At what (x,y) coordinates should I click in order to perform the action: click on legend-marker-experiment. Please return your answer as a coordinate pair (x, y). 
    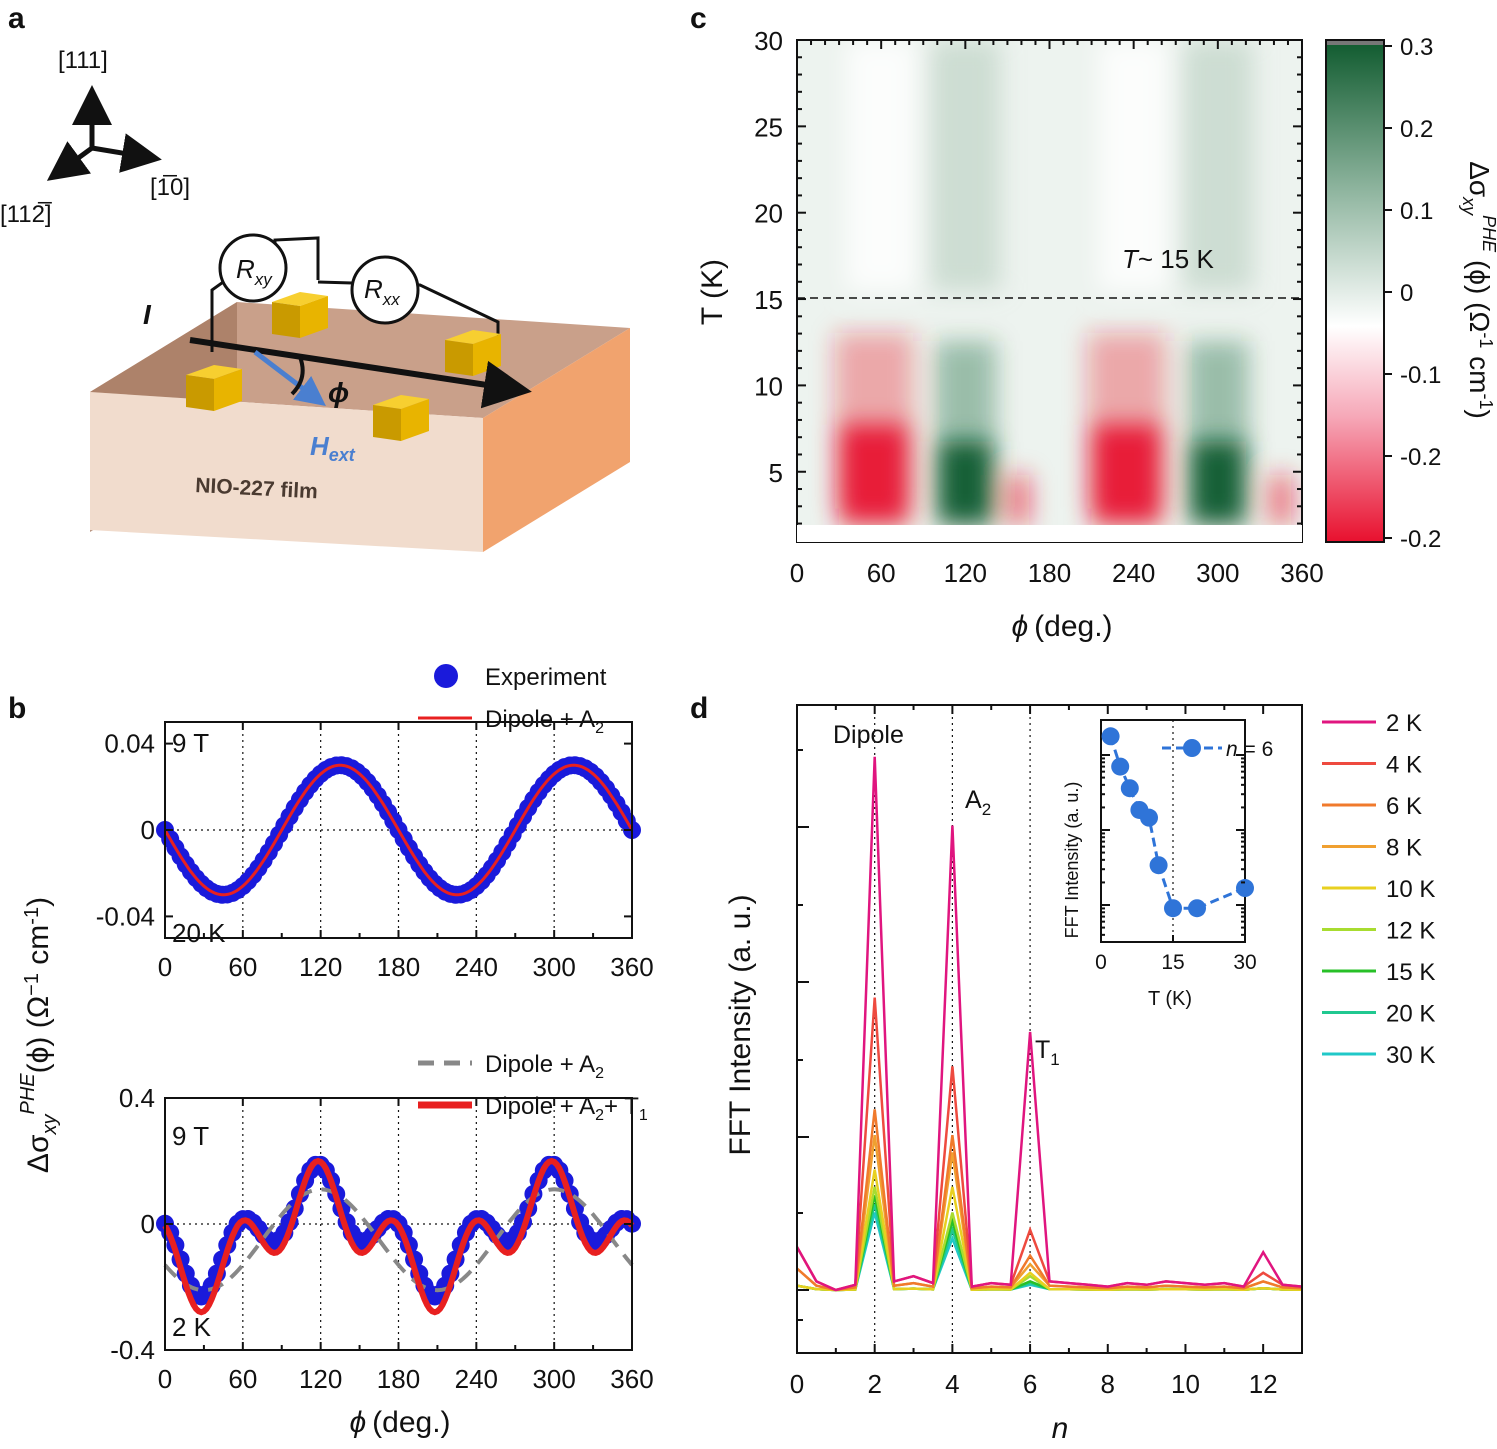
    Looking at the image, I should click on (446, 676).